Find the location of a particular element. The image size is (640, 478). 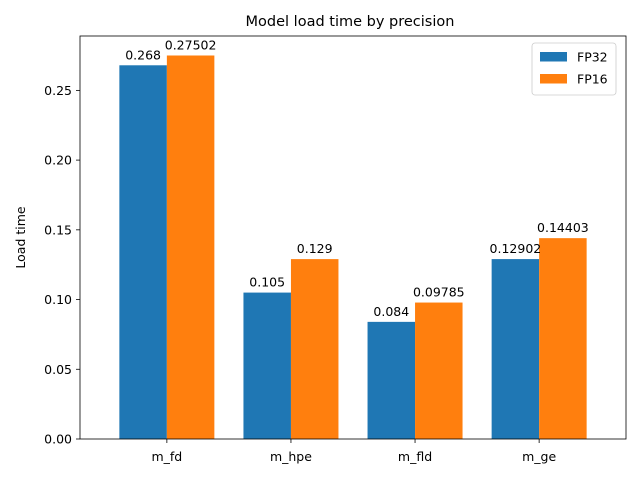

legend-label-fp16: FP16 is located at coordinates (592, 79).